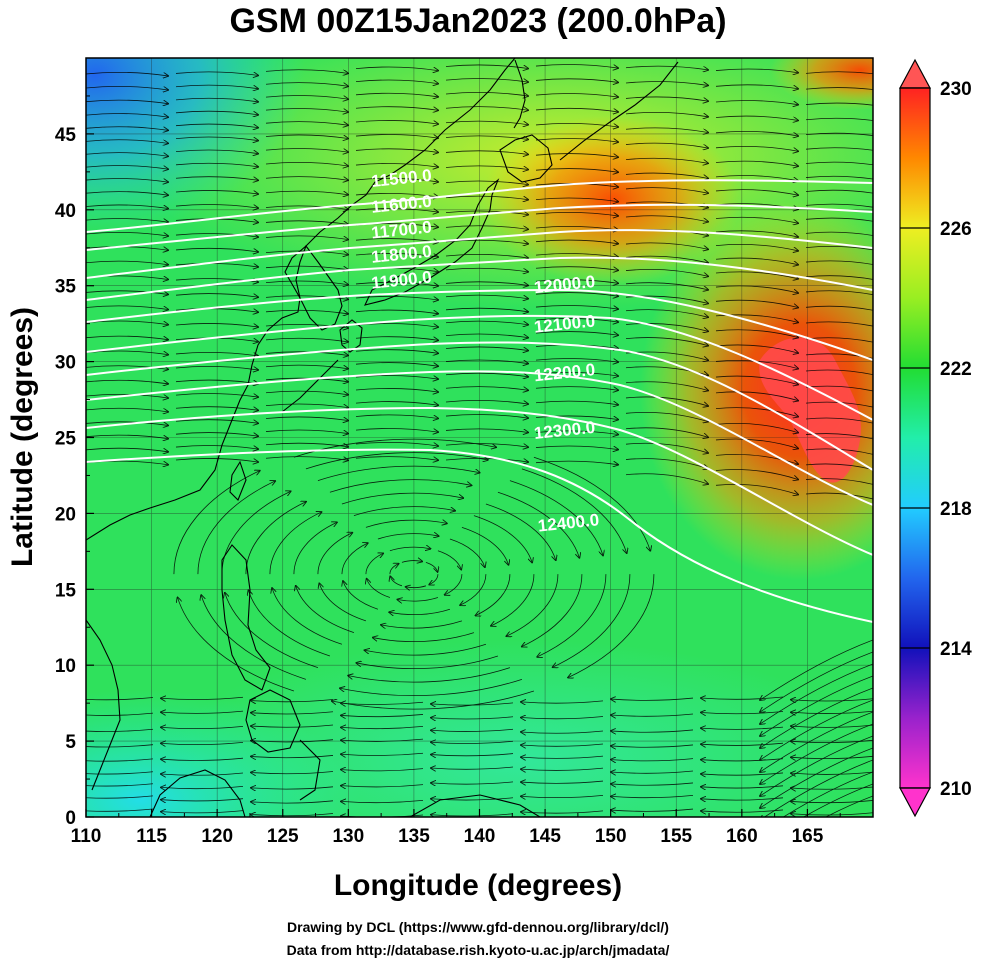 Image resolution: width=982 pixels, height=962 pixels. Describe the element at coordinates (936, 439) in the screenshot. I see `colorbar-ticks: 210 214 218 222 226 230` at that location.